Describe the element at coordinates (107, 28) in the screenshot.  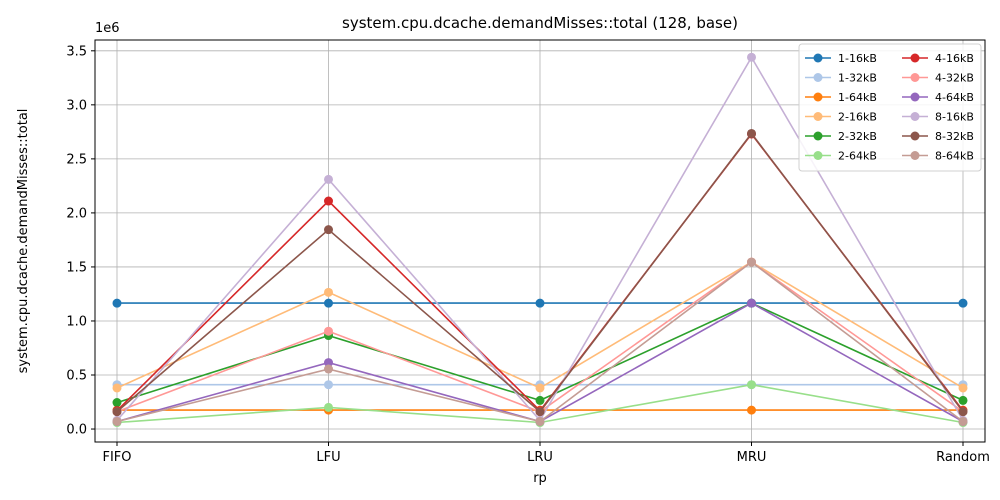
I see `y-offset-label: 1e6` at that location.